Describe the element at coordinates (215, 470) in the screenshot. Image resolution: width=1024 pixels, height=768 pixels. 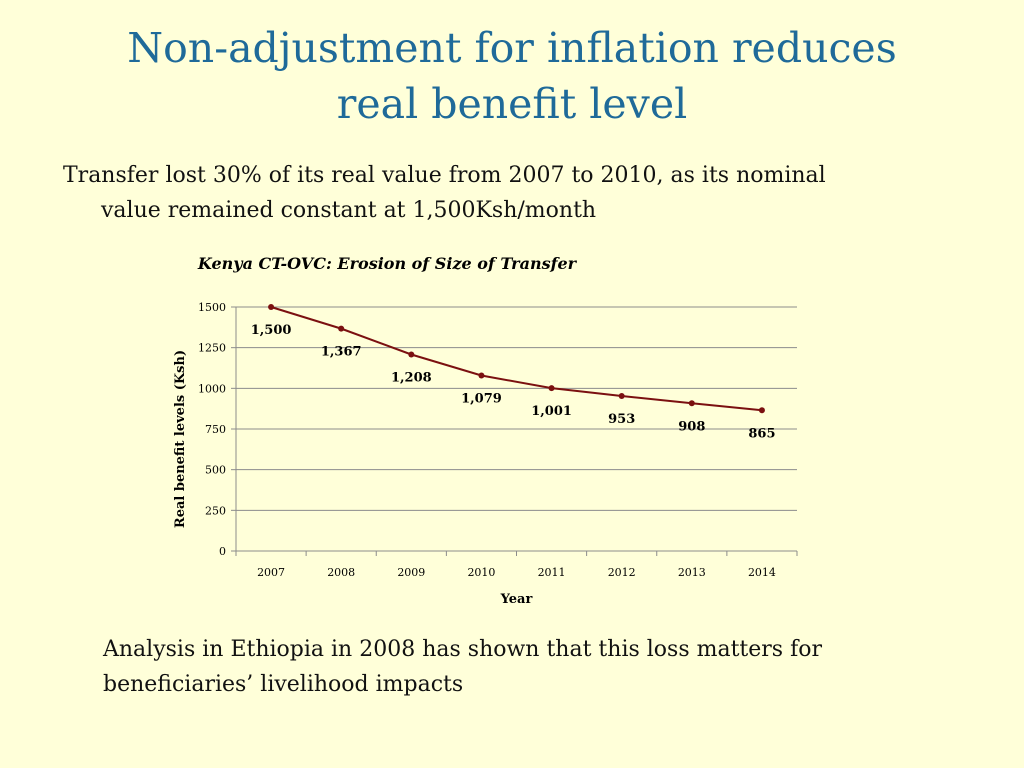
I see `y-tick-label: 500` at that location.